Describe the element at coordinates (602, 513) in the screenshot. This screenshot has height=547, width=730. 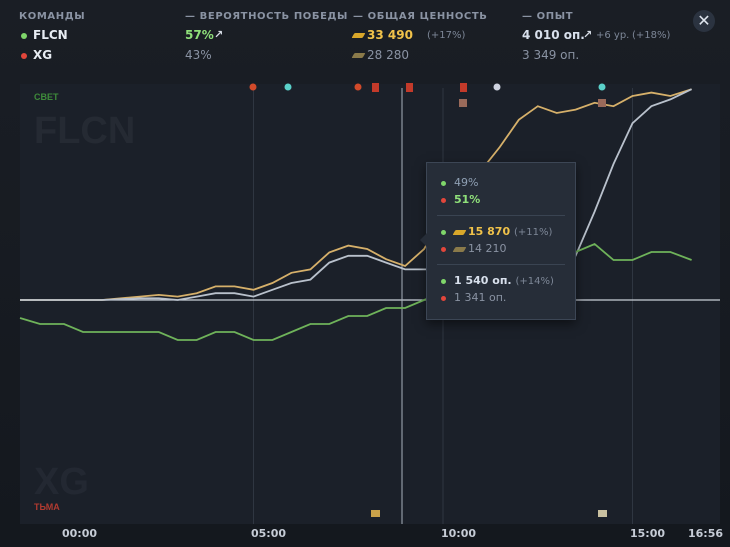
I see `item-icon` at that location.